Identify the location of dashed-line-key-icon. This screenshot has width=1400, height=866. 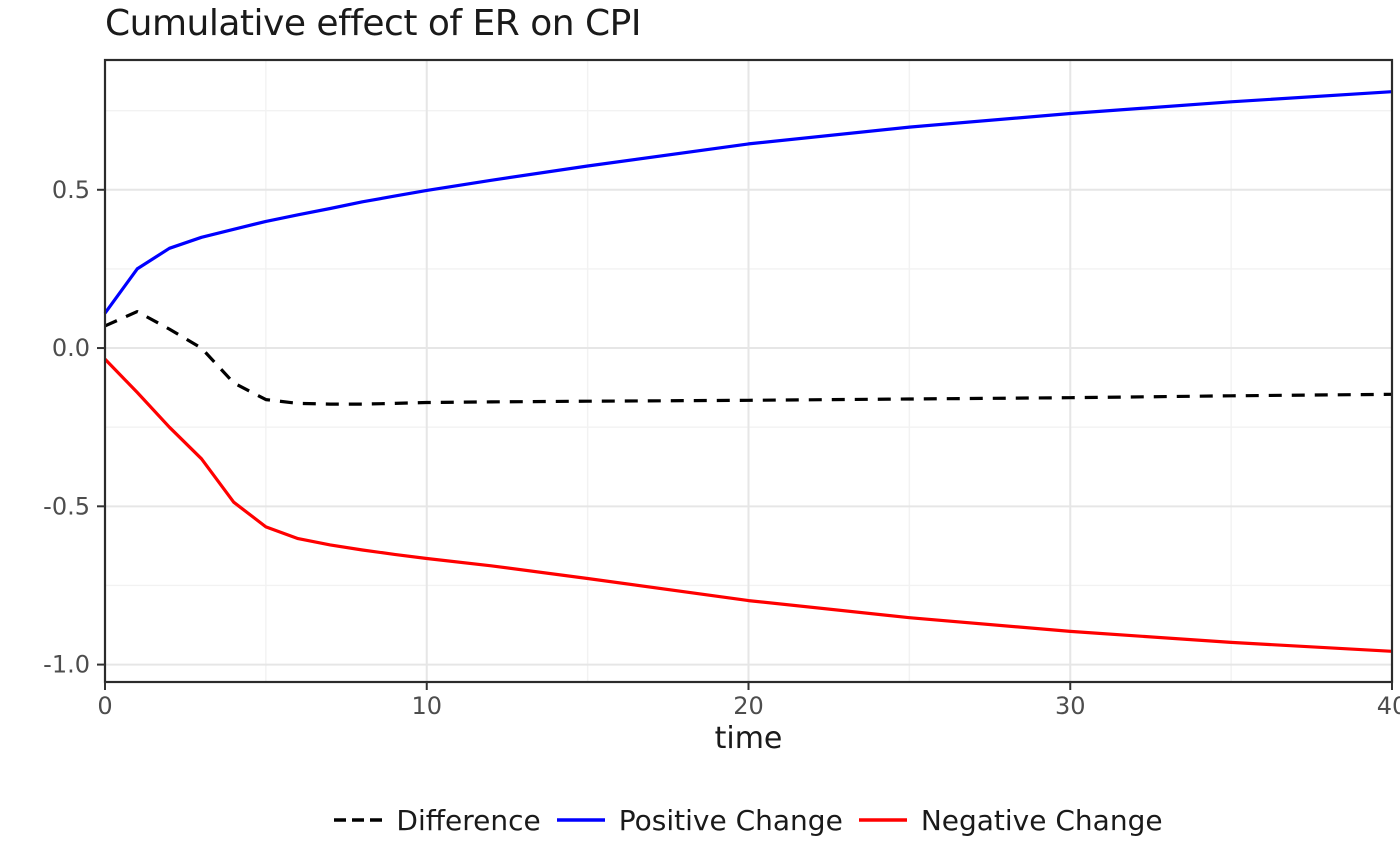
(358, 820).